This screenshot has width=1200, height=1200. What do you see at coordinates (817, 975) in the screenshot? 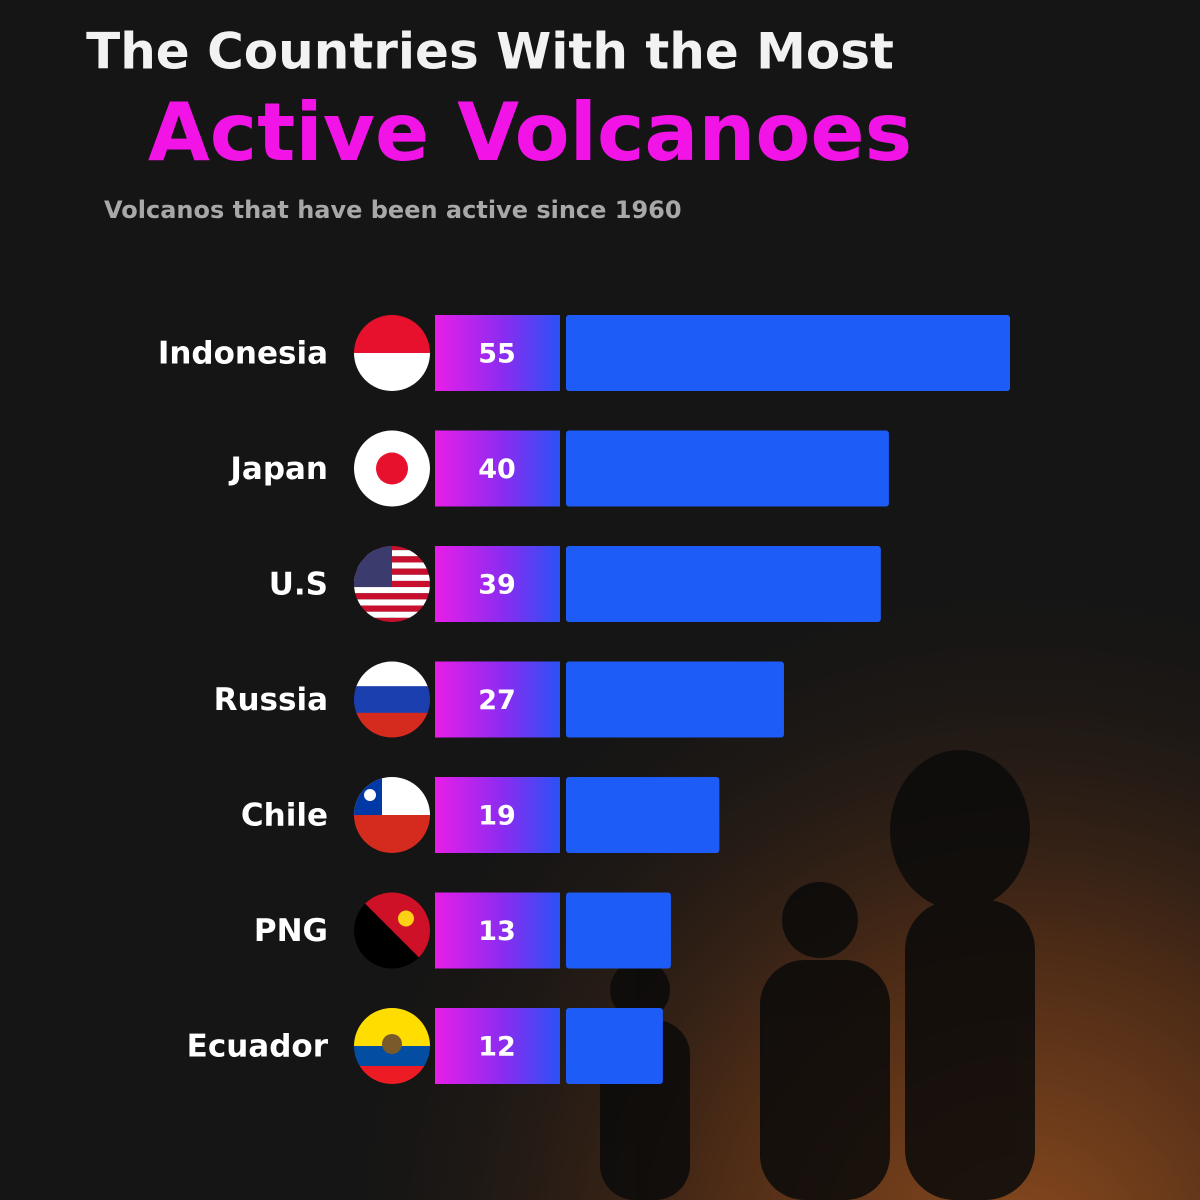
I see `silhouettes` at bounding box center [817, 975].